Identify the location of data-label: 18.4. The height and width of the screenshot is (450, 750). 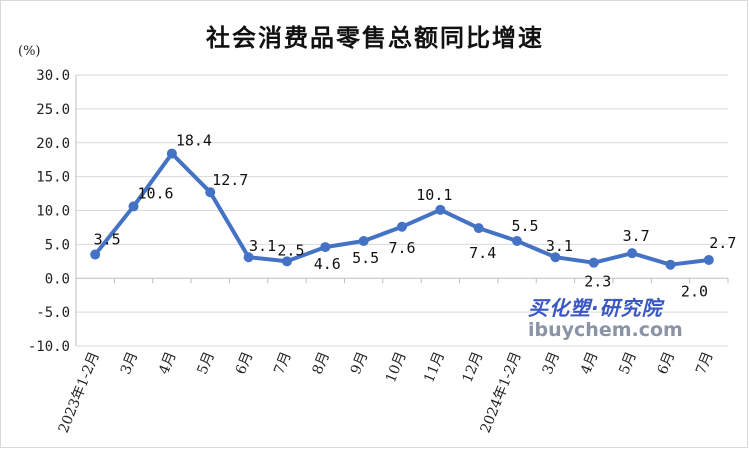
(194, 141).